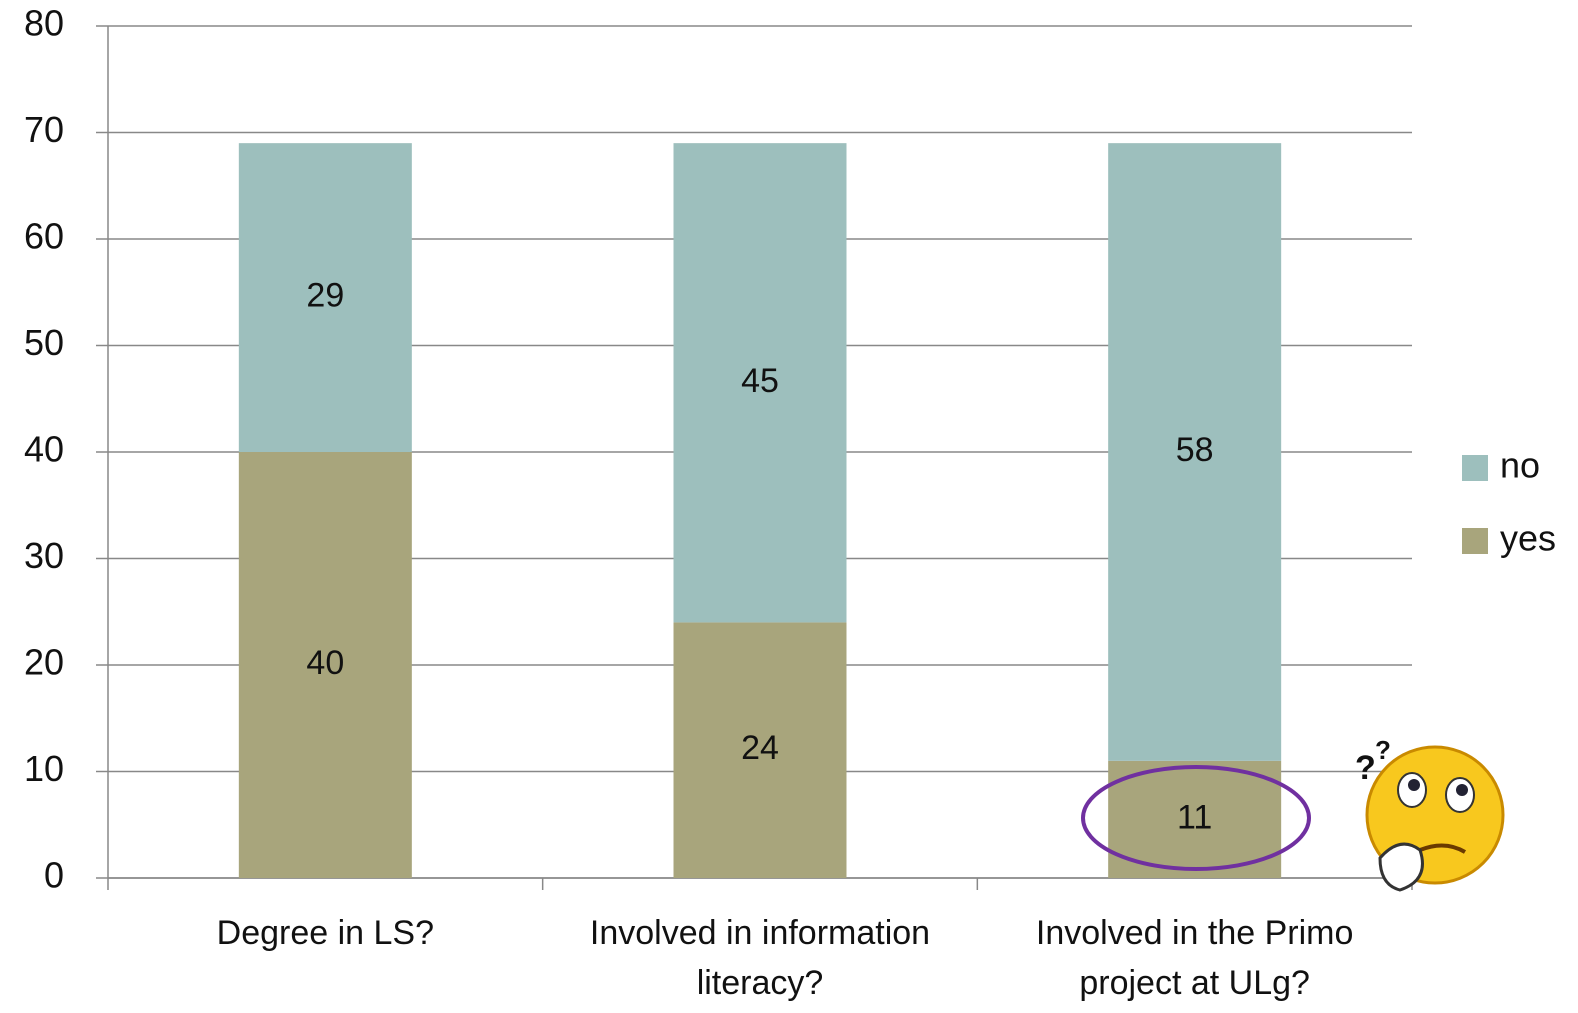  I want to click on data-label: 29, so click(325, 296).